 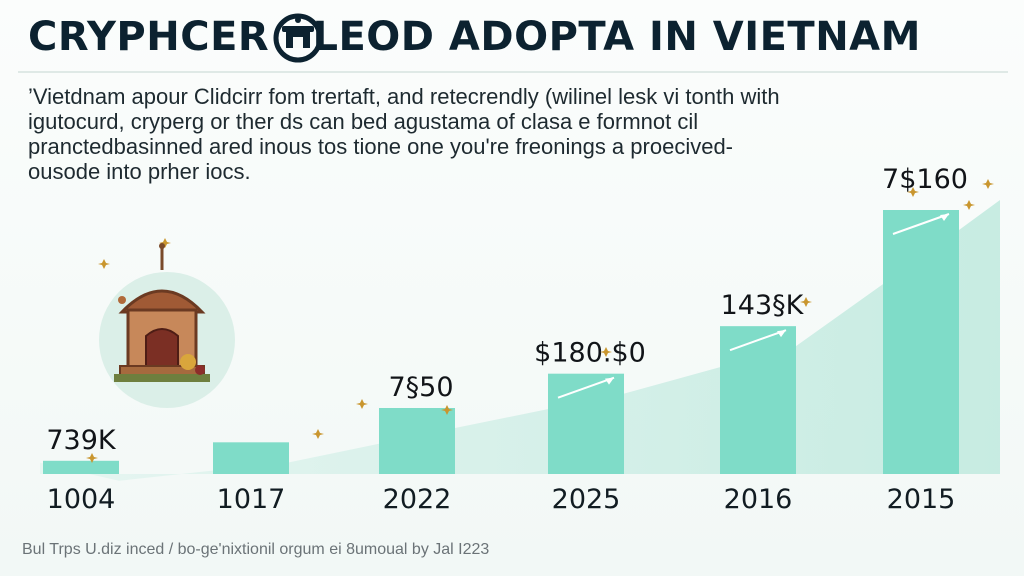 What do you see at coordinates (417, 441) in the screenshot?
I see `bar-2022` at bounding box center [417, 441].